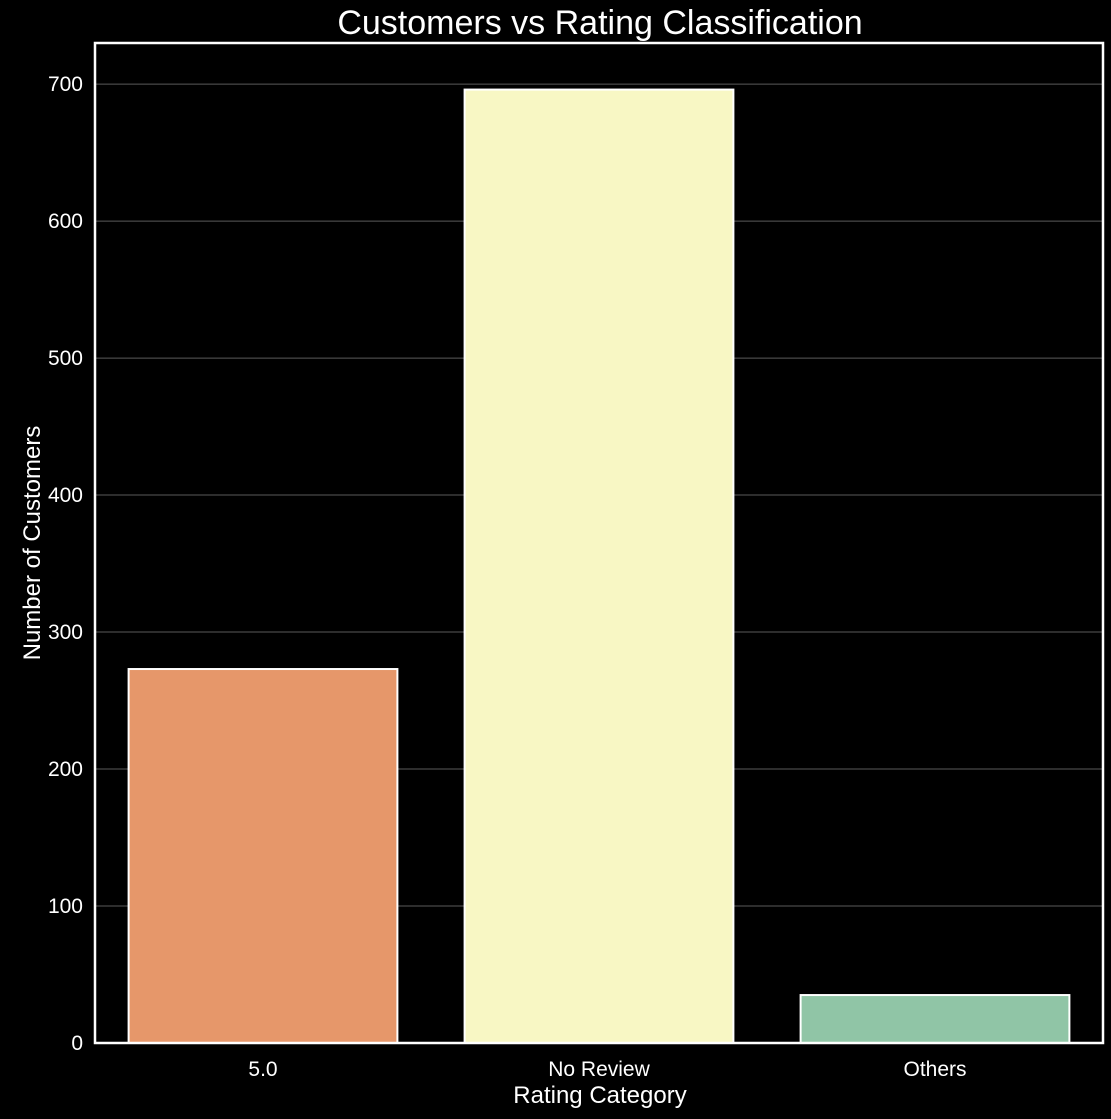 The width and height of the screenshot is (1111, 1119). What do you see at coordinates (599, 1095) in the screenshot?
I see `x-axis-label: Rating Category` at bounding box center [599, 1095].